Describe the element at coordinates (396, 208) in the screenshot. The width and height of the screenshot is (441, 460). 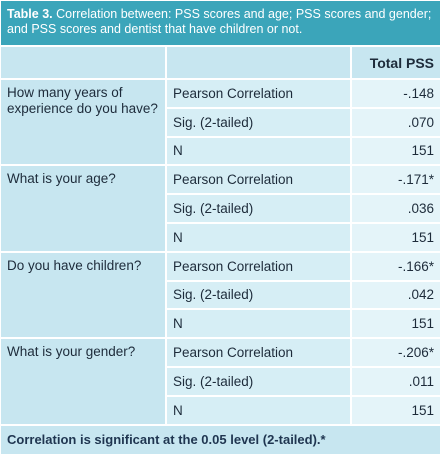
I see `value-cell: .036` at that location.